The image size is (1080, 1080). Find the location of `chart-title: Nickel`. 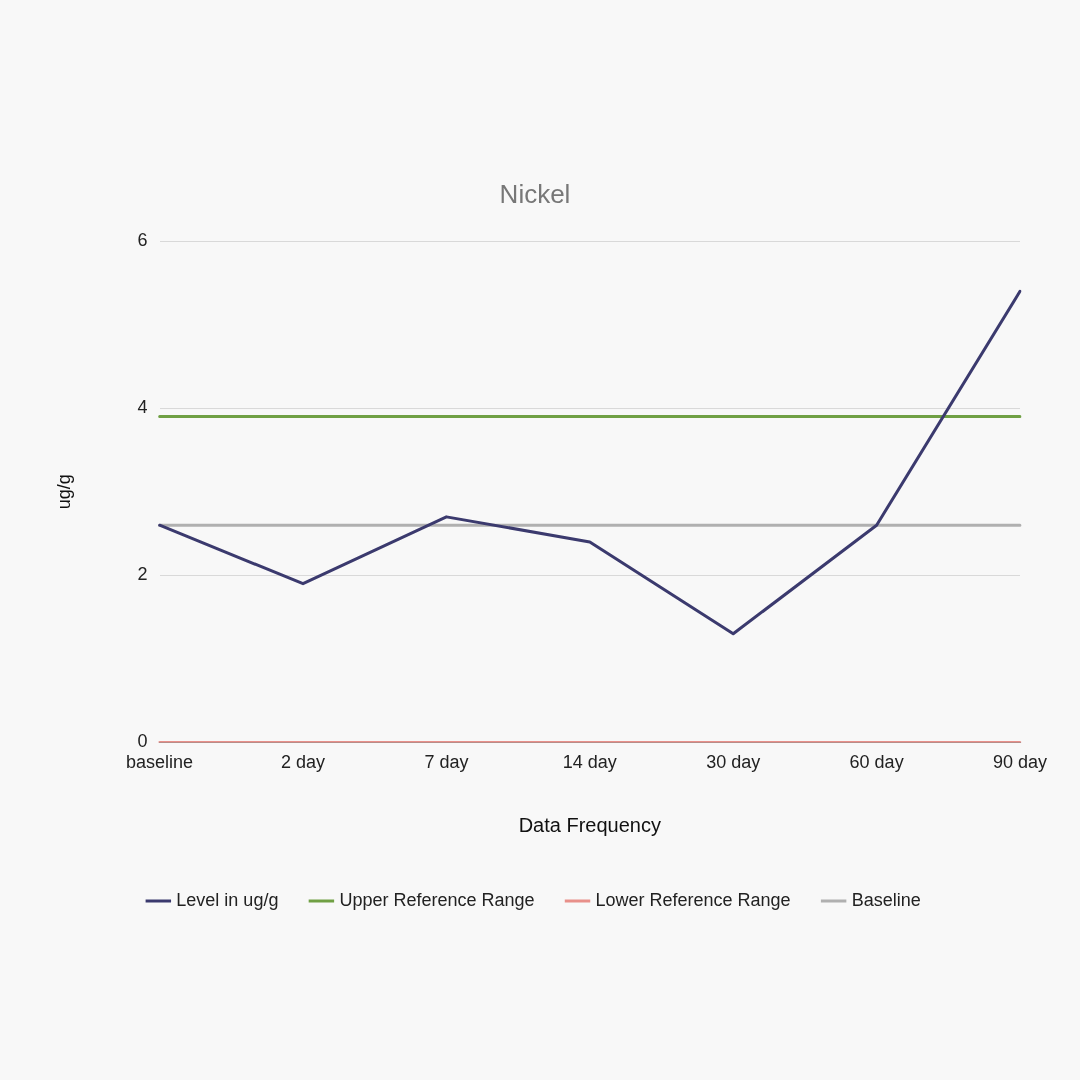

chart-title: Nickel is located at coordinates (535, 193).